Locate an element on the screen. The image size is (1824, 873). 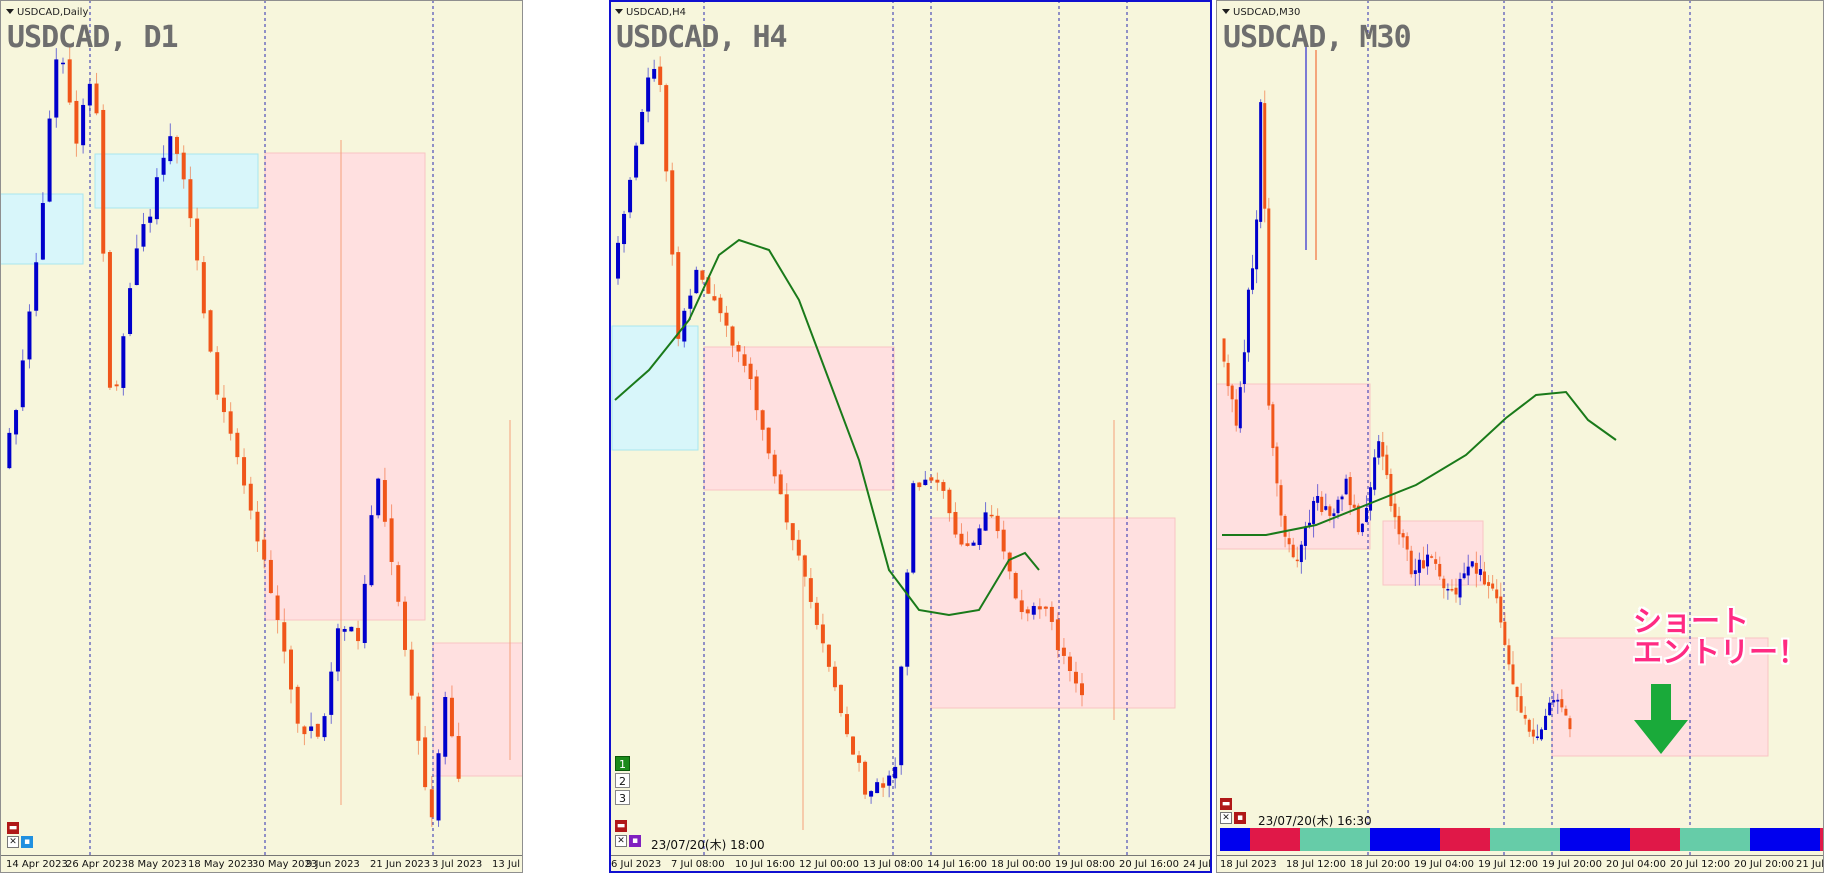
axis-tick-label: 20 Jul 16:00 is located at coordinates (1149, 864).